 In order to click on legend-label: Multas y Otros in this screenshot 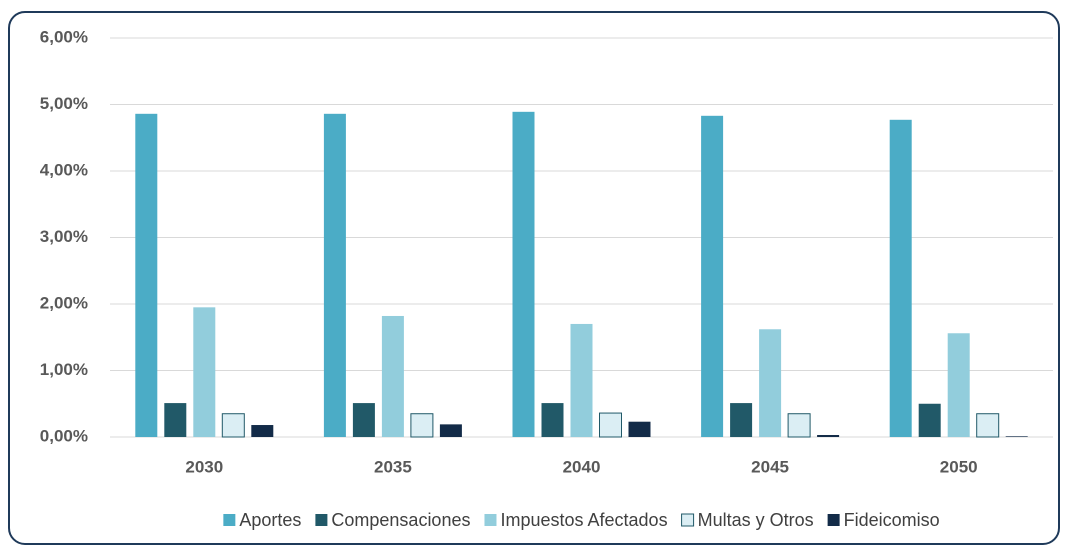, I will do `click(756, 520)`.